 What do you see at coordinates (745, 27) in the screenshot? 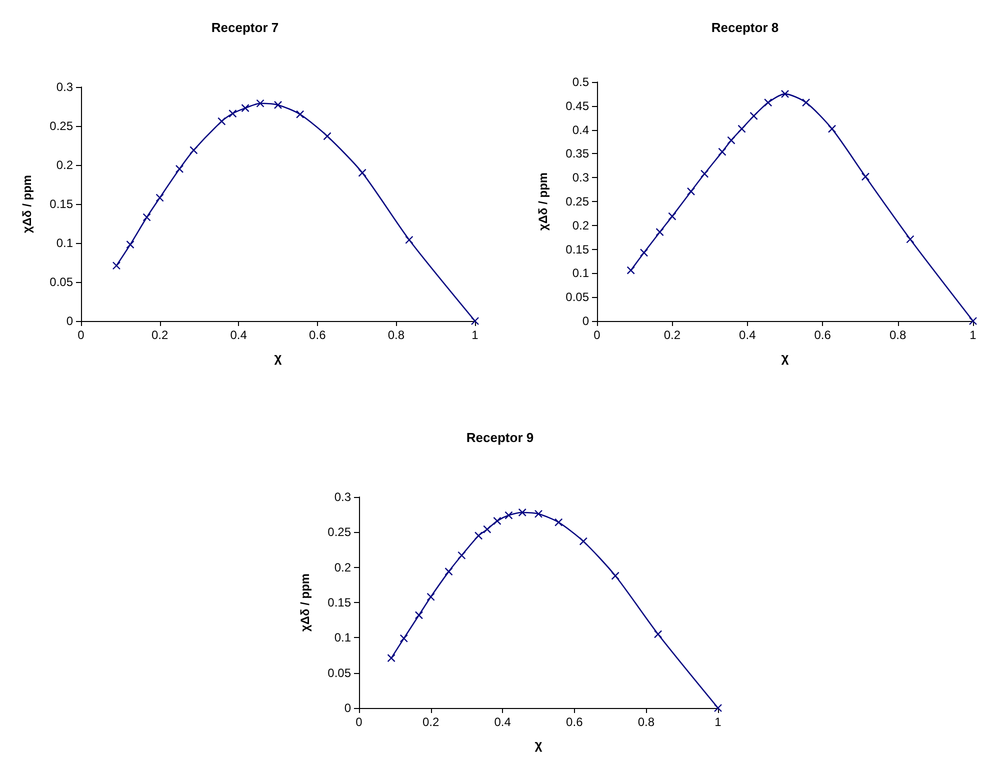
I see `chart-title: Receptor 8` at bounding box center [745, 27].